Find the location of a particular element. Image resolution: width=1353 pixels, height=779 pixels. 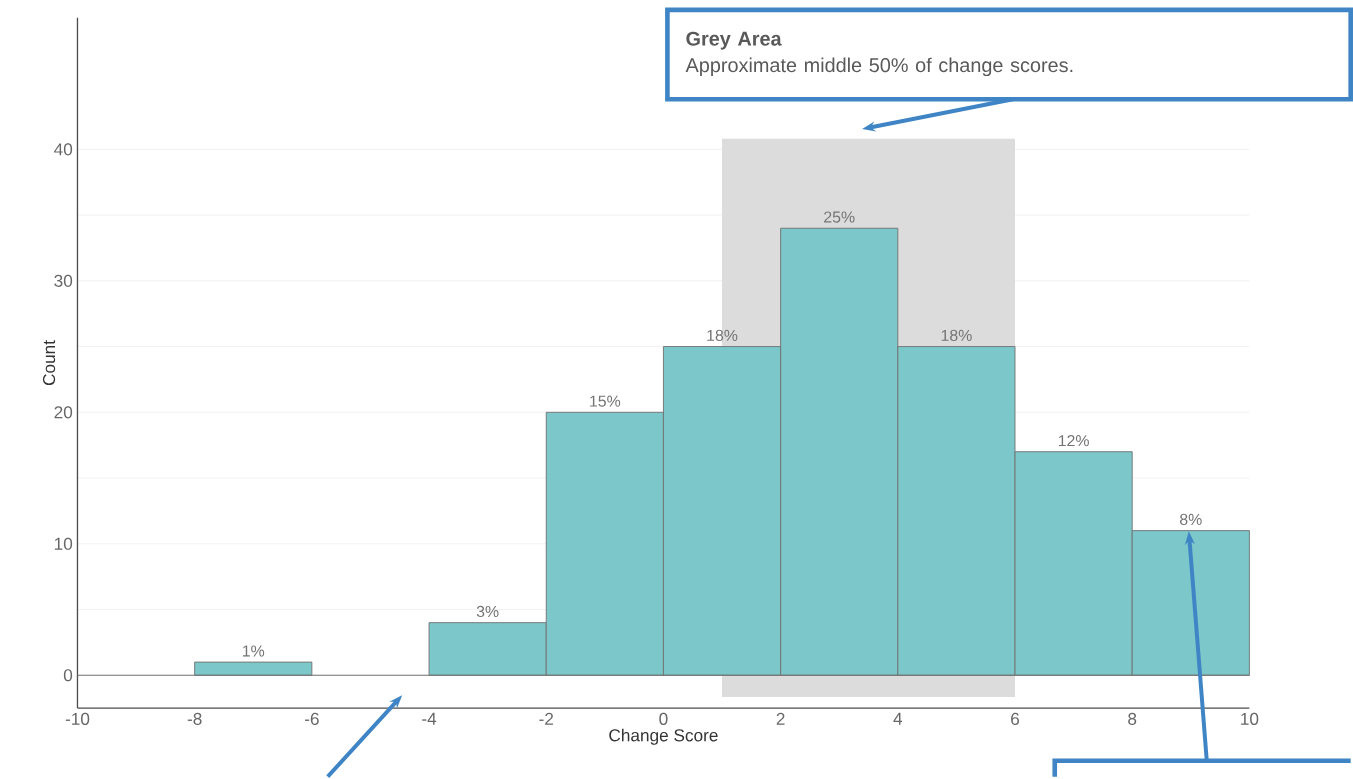

annotation: 1% is located at coordinates (253, 651).